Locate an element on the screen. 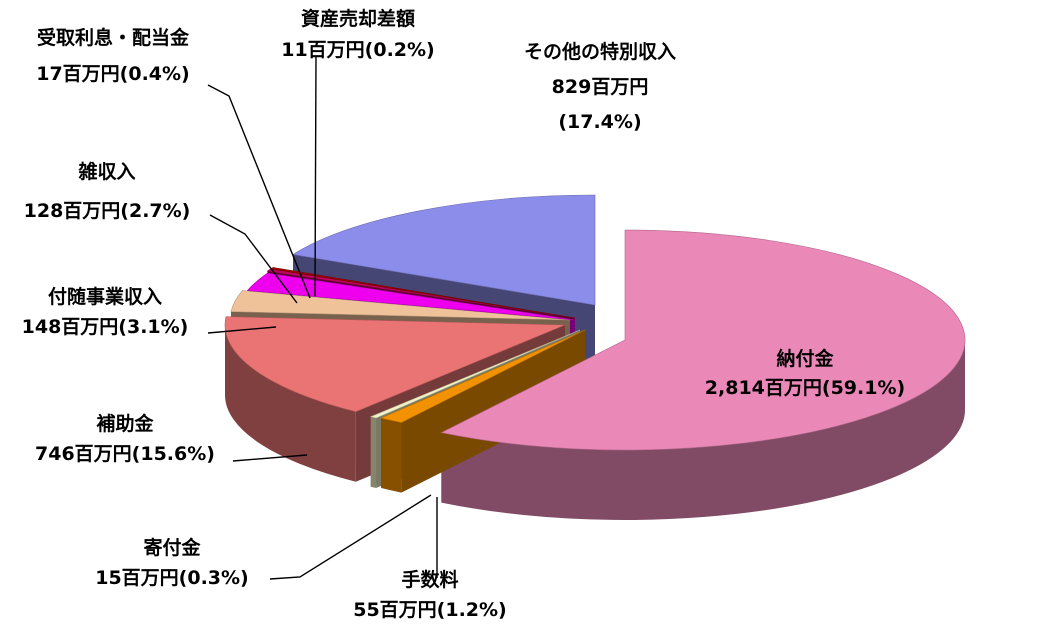 The height and width of the screenshot is (629, 1047). label-その他の特別収入-percent: (17.4%) is located at coordinates (599, 122).